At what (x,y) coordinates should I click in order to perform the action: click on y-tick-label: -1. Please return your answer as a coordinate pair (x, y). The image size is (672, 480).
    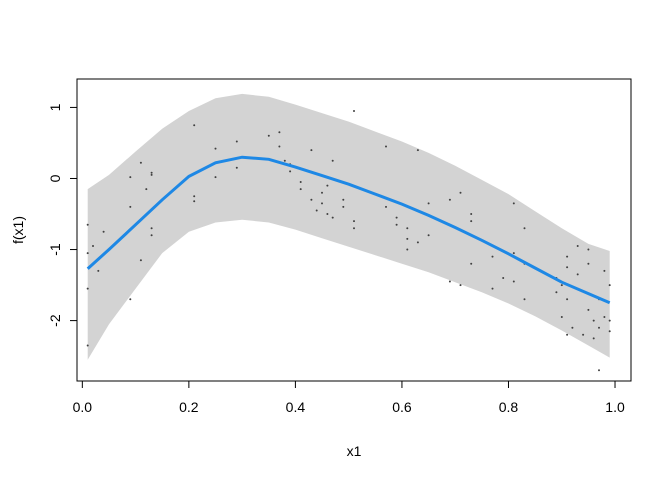
    Looking at the image, I should click on (55, 249).